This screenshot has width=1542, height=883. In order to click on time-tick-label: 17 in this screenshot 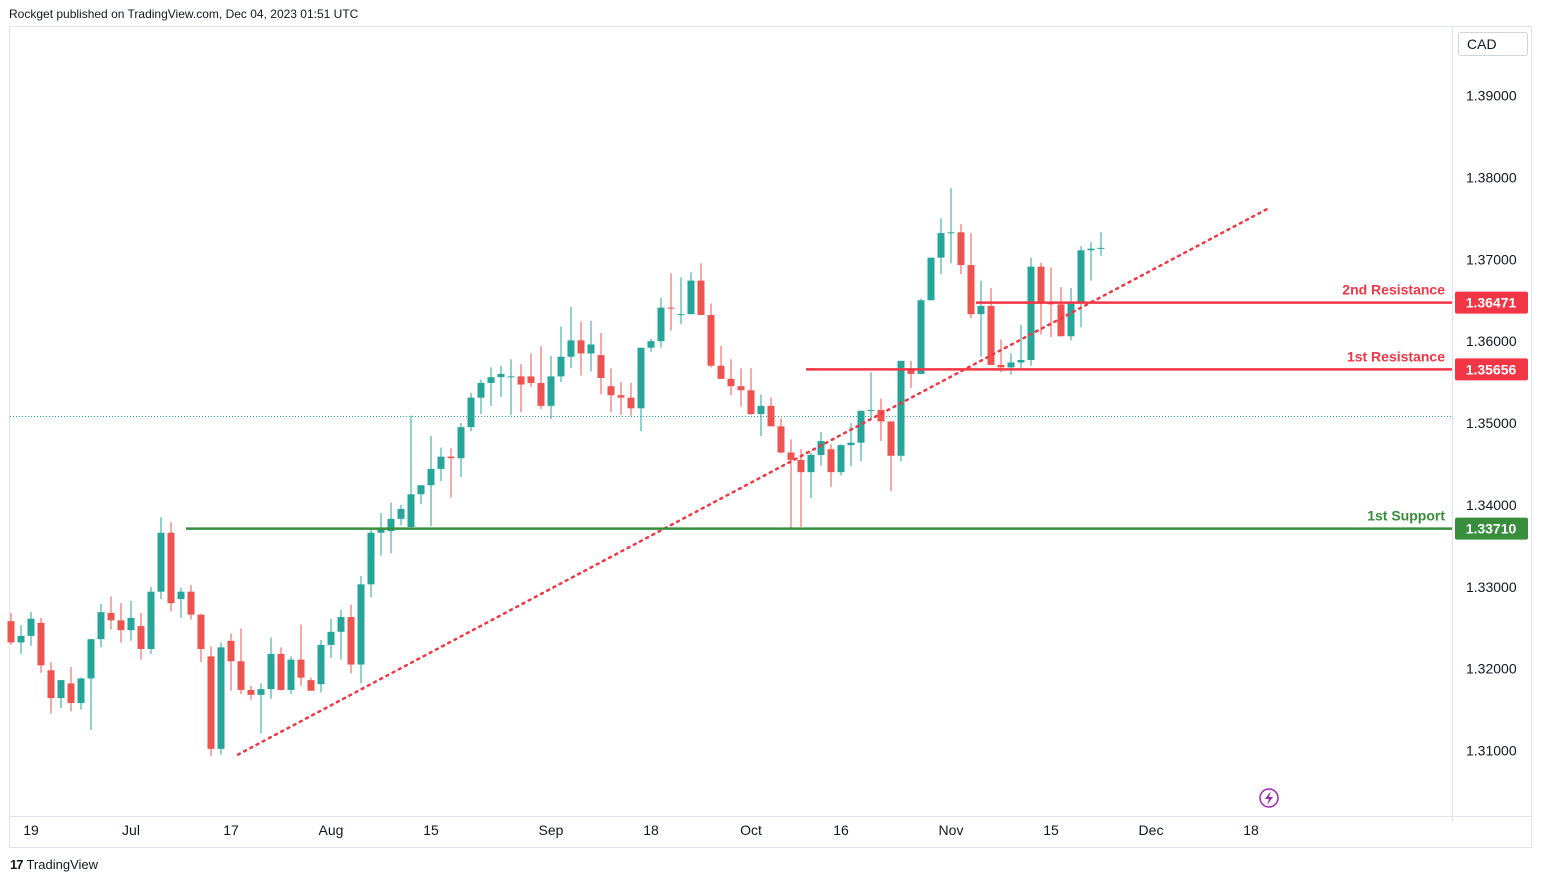, I will do `click(231, 830)`.